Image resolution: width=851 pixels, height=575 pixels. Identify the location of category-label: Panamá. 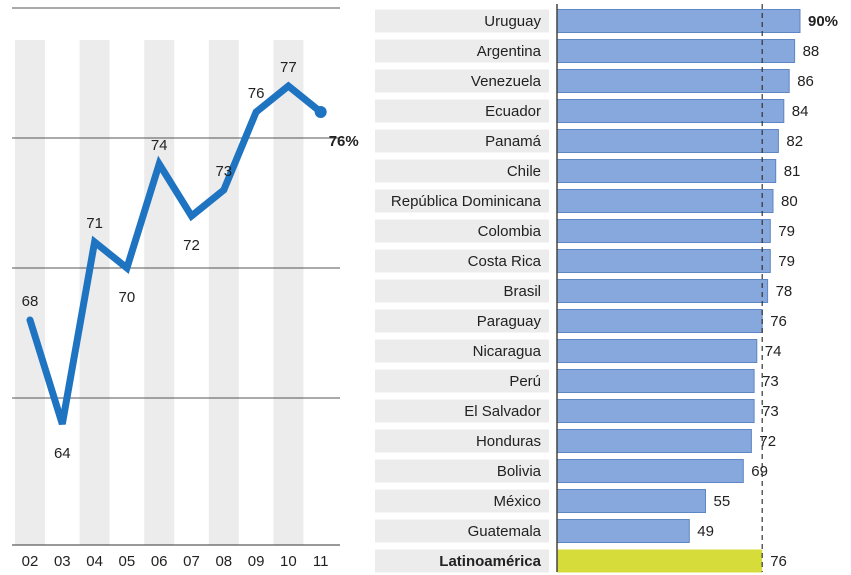
(513, 141).